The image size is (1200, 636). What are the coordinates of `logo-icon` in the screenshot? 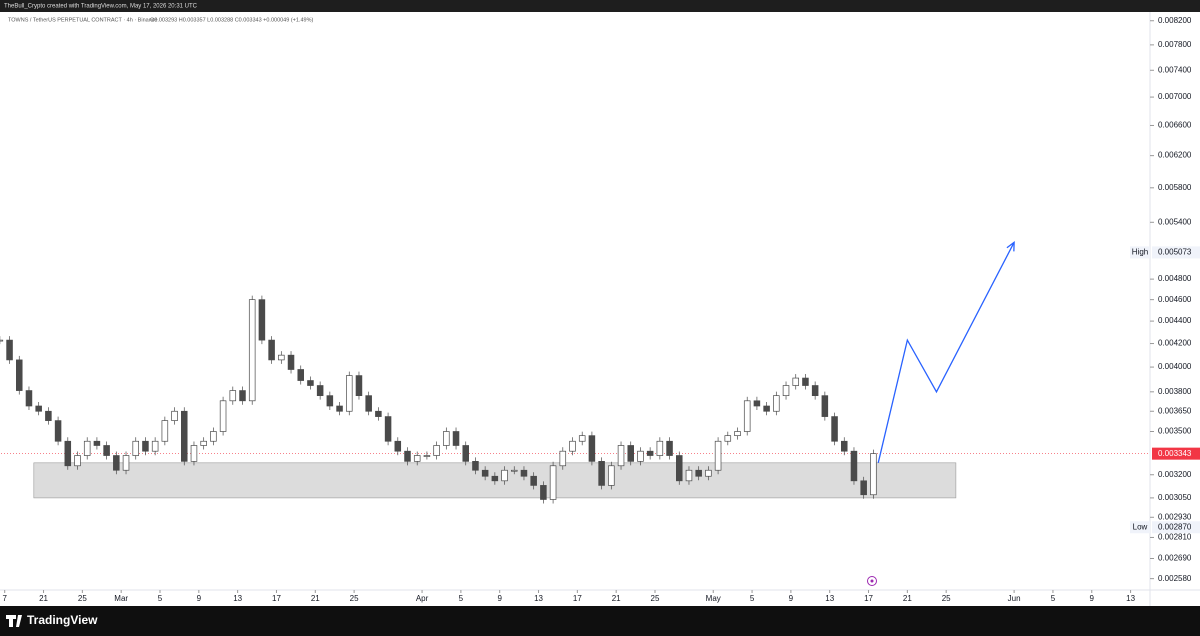 It's located at (14, 621).